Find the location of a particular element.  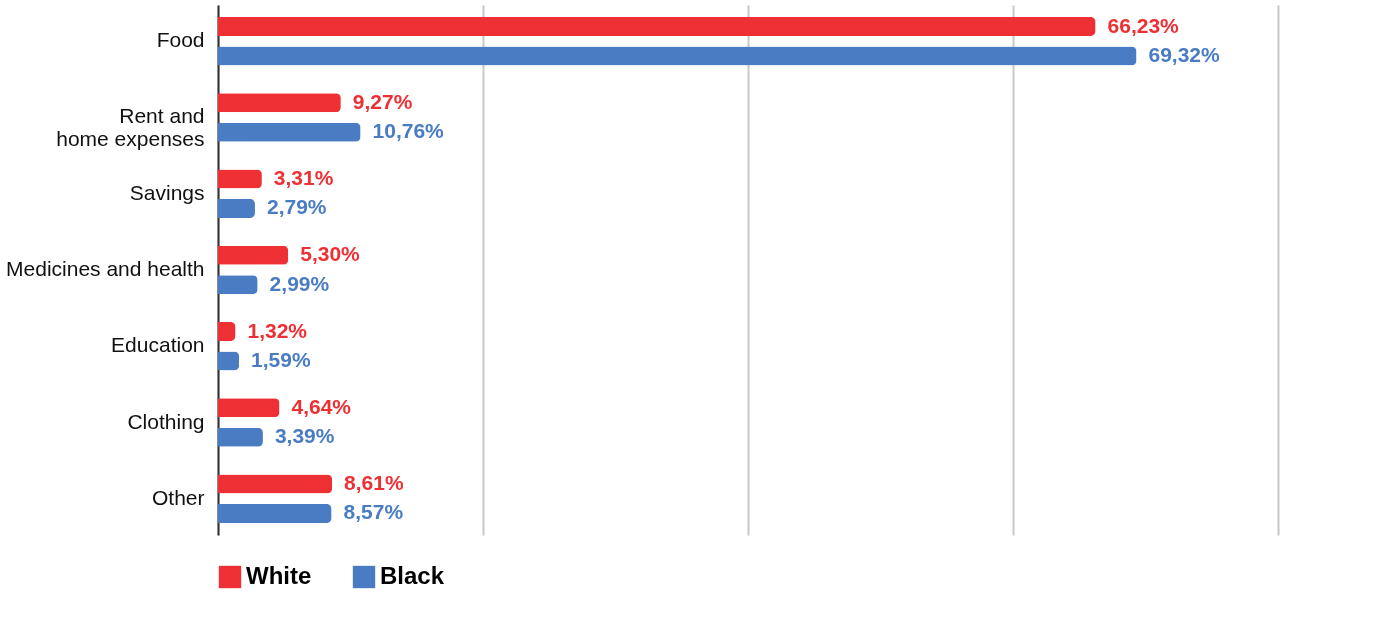

data-label: 5,30% is located at coordinates (330, 254).